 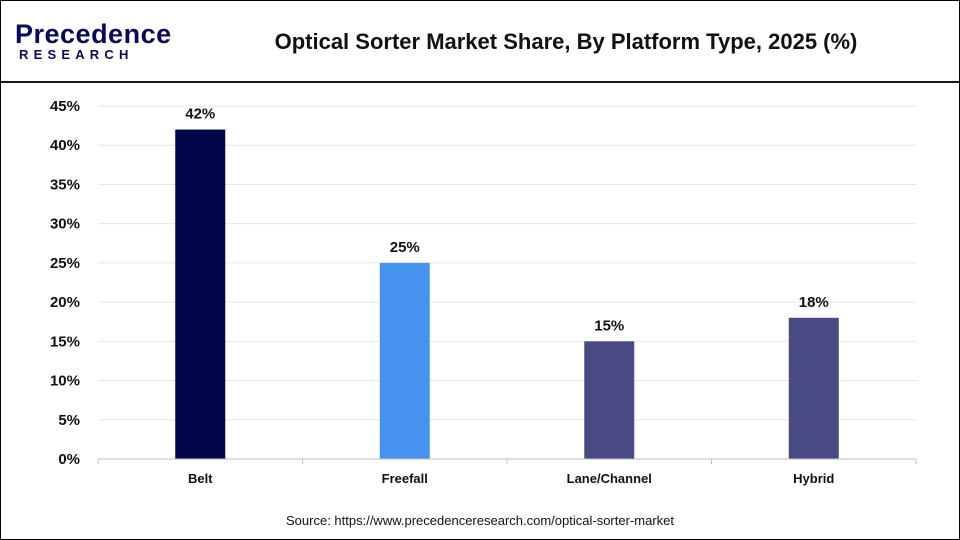 I want to click on y-tick-label: 35%, so click(x=65, y=184).